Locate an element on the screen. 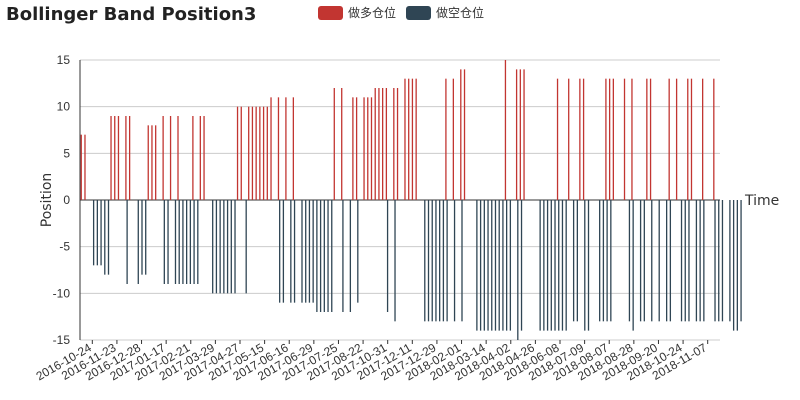  legend-label-long: 做多仓位 is located at coordinates (372, 13).